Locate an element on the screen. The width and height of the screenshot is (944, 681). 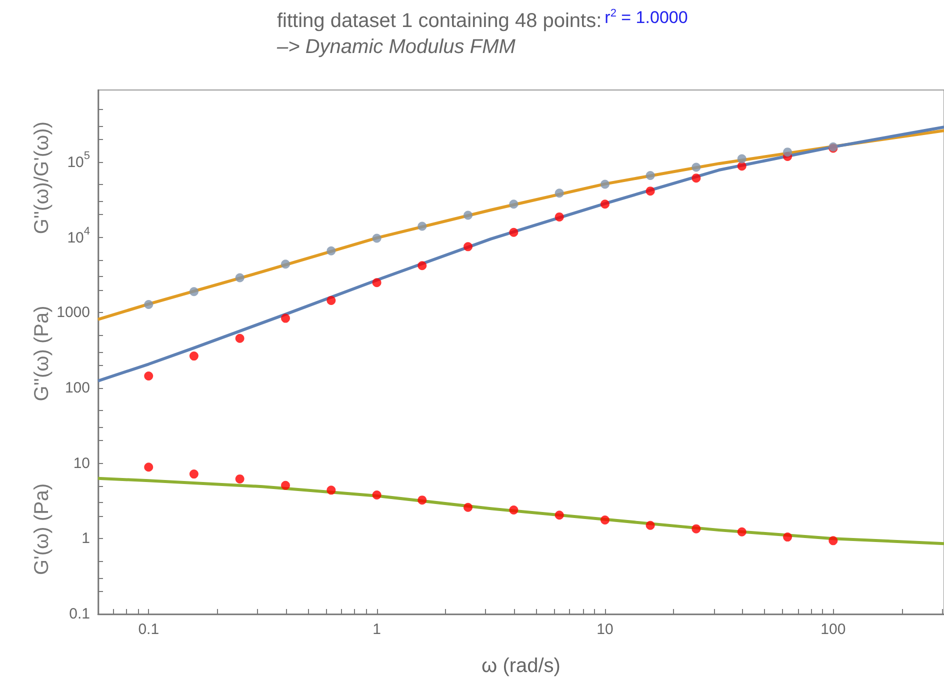
x-tick-label: 1 is located at coordinates (376, 629).